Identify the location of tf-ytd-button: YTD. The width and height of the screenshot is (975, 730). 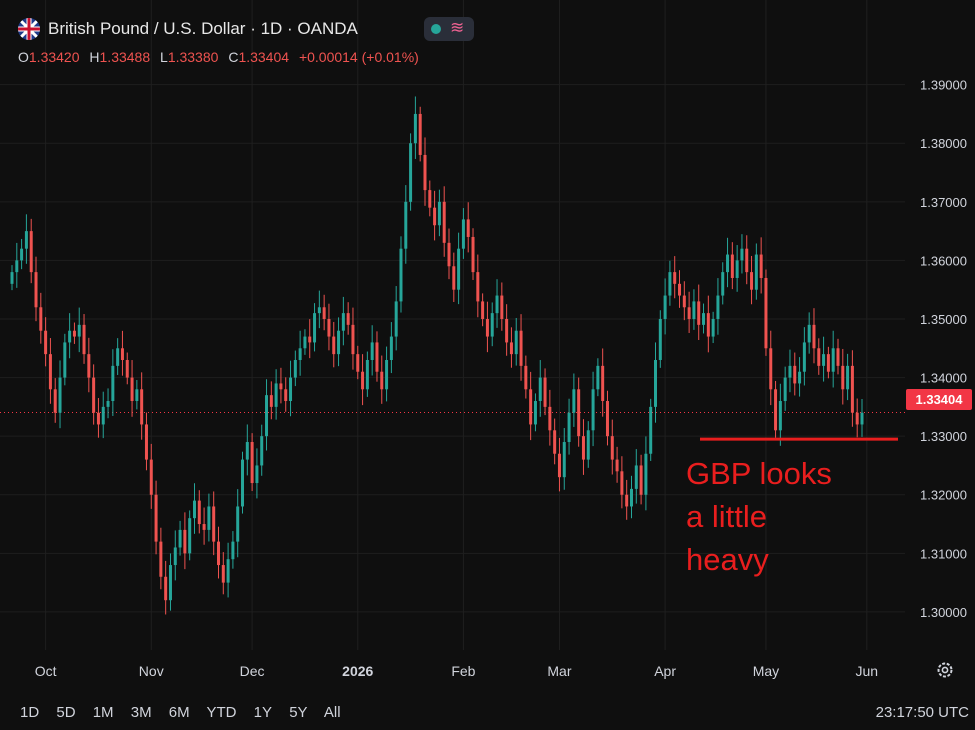
(221, 712).